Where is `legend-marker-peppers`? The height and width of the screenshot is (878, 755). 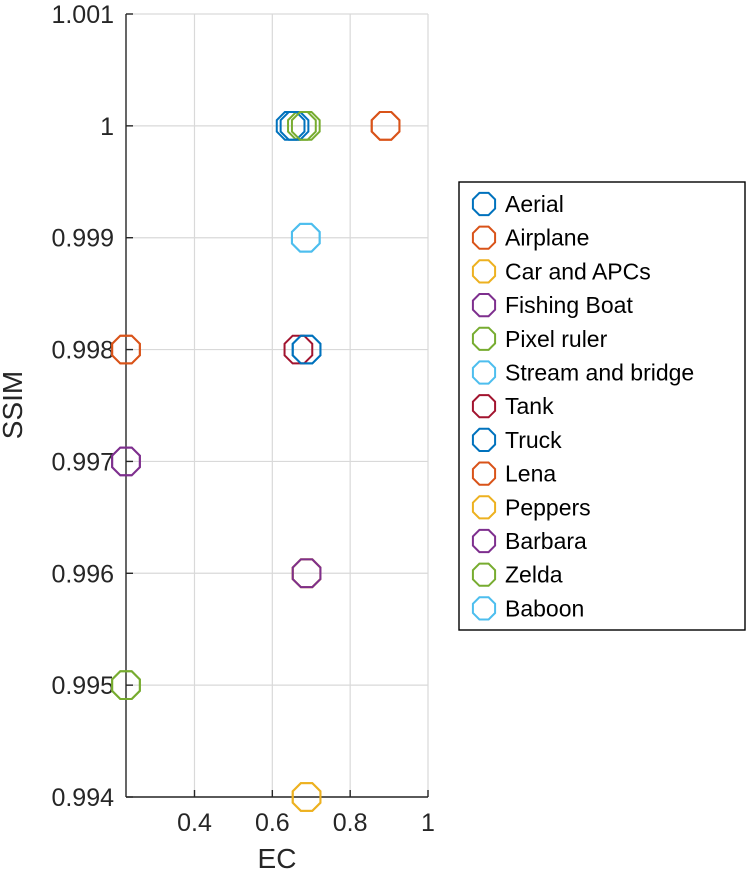
legend-marker-peppers is located at coordinates (484, 507).